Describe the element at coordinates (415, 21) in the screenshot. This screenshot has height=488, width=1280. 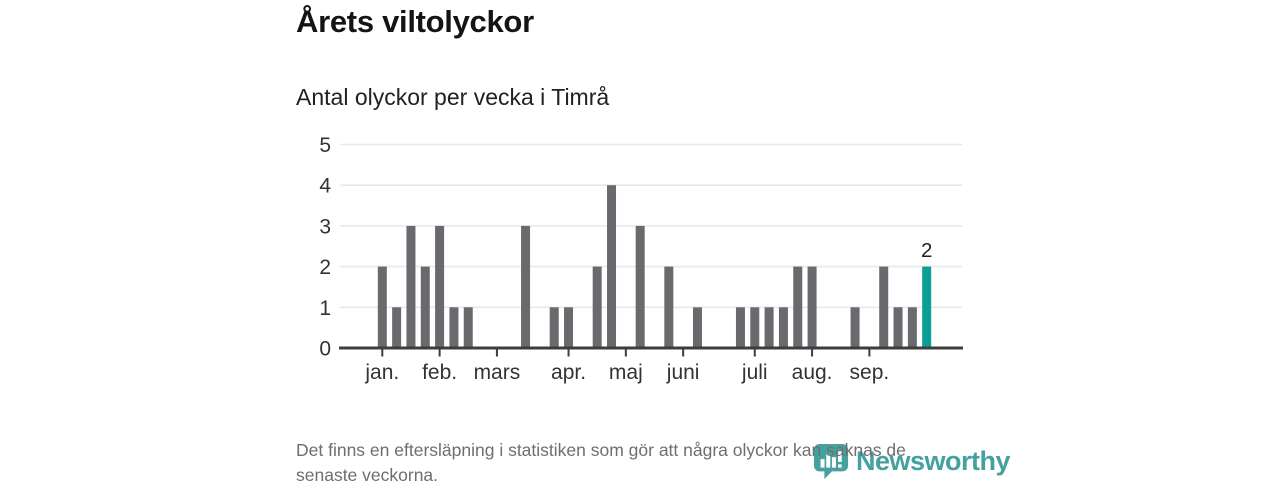
I see `page-title: Årets viltolyckor` at that location.